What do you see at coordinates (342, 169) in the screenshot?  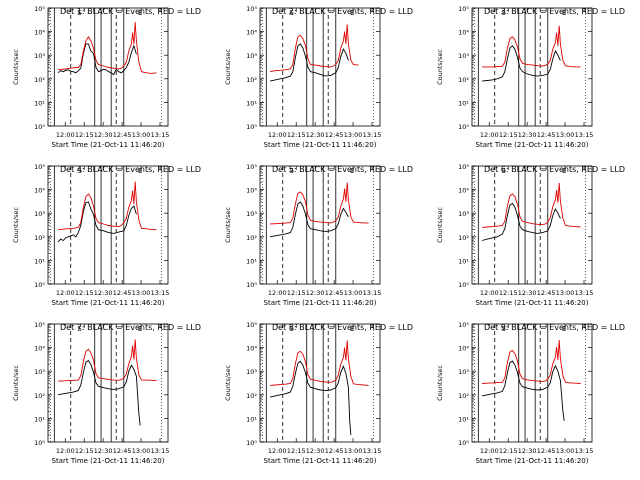 I see `panel-title: Det 5: BLACK = Events, RED = LLD` at bounding box center [342, 169].